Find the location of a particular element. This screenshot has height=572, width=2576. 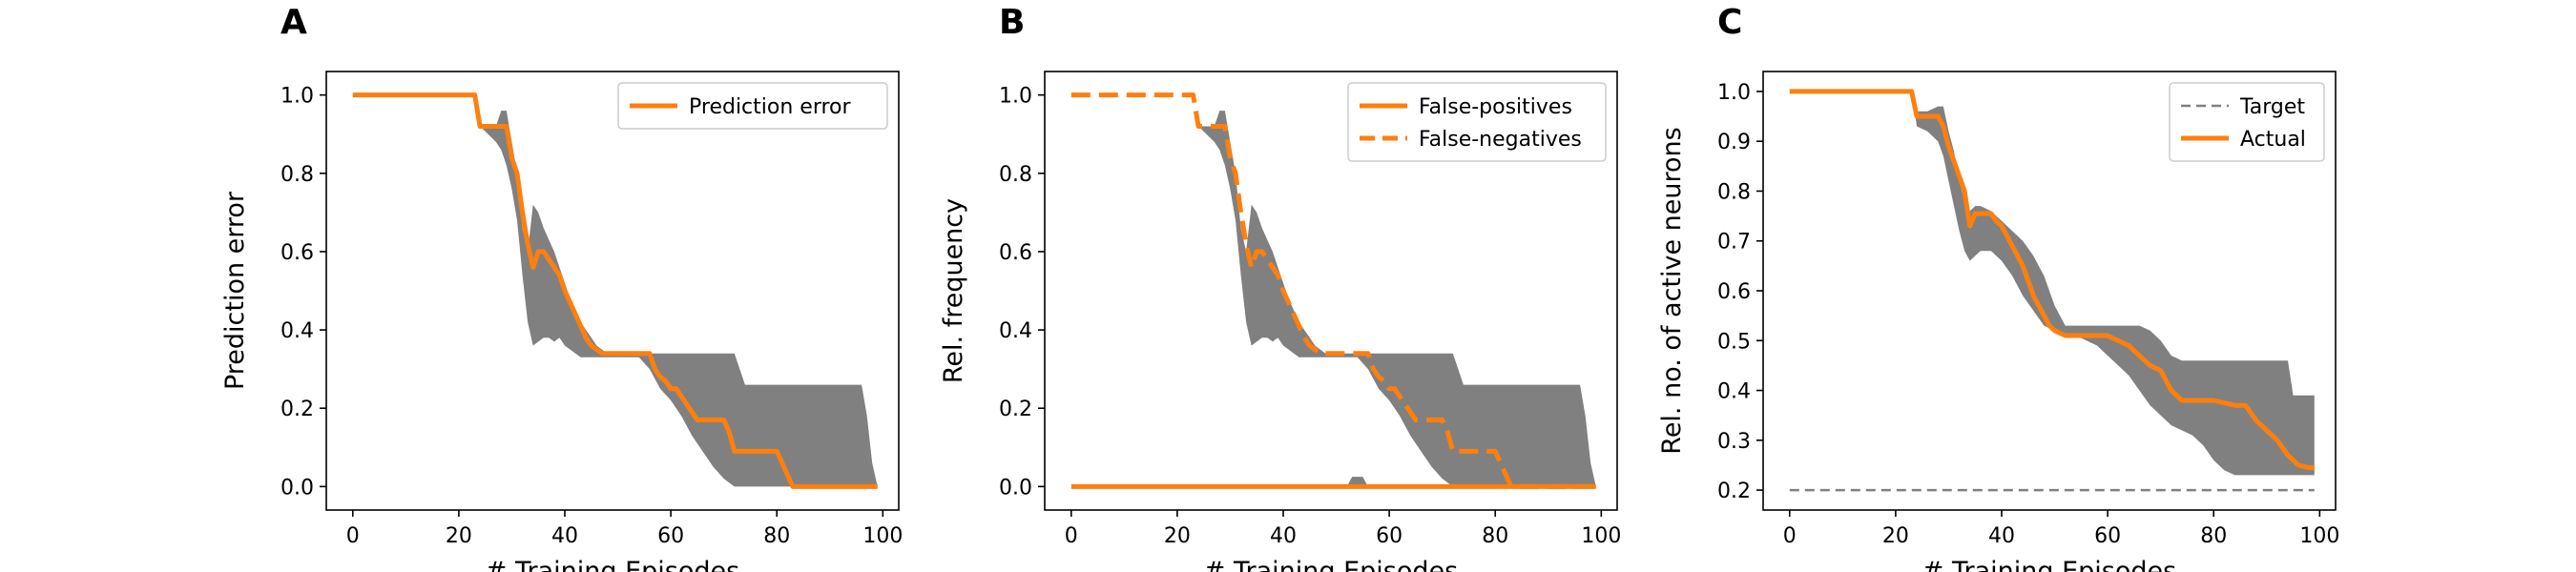

y-axis-label: Rel. frequency is located at coordinates (953, 290).